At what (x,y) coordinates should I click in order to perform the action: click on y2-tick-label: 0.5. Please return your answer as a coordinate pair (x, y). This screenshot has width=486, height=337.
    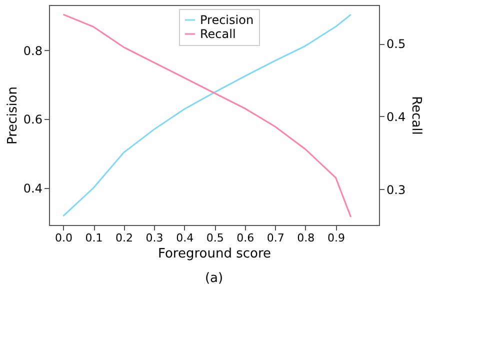
    Looking at the image, I should click on (396, 44).